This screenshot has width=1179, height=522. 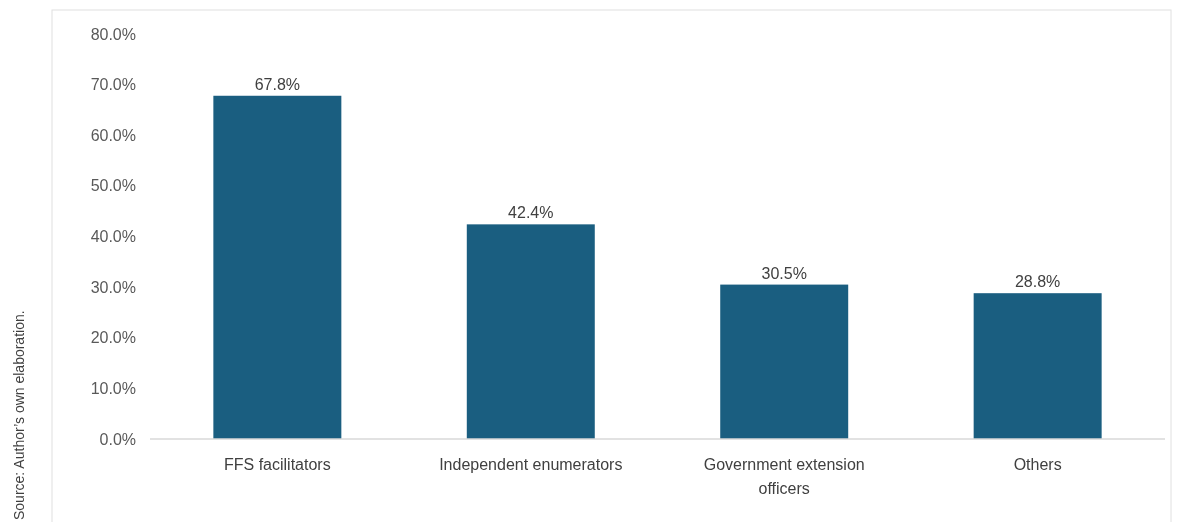 What do you see at coordinates (19, 415) in the screenshot?
I see `source-note: Source: Author’s own elaboration.` at bounding box center [19, 415].